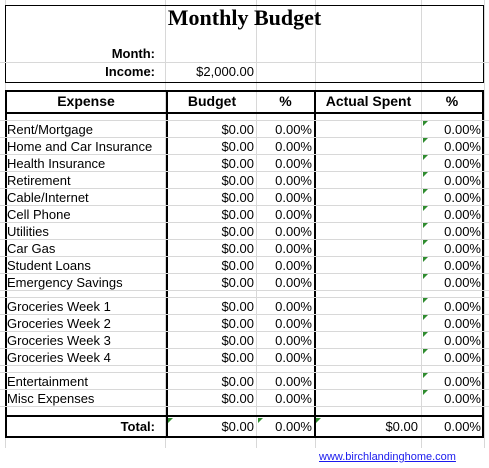  I want to click on header-budget: Budget, so click(212, 101).